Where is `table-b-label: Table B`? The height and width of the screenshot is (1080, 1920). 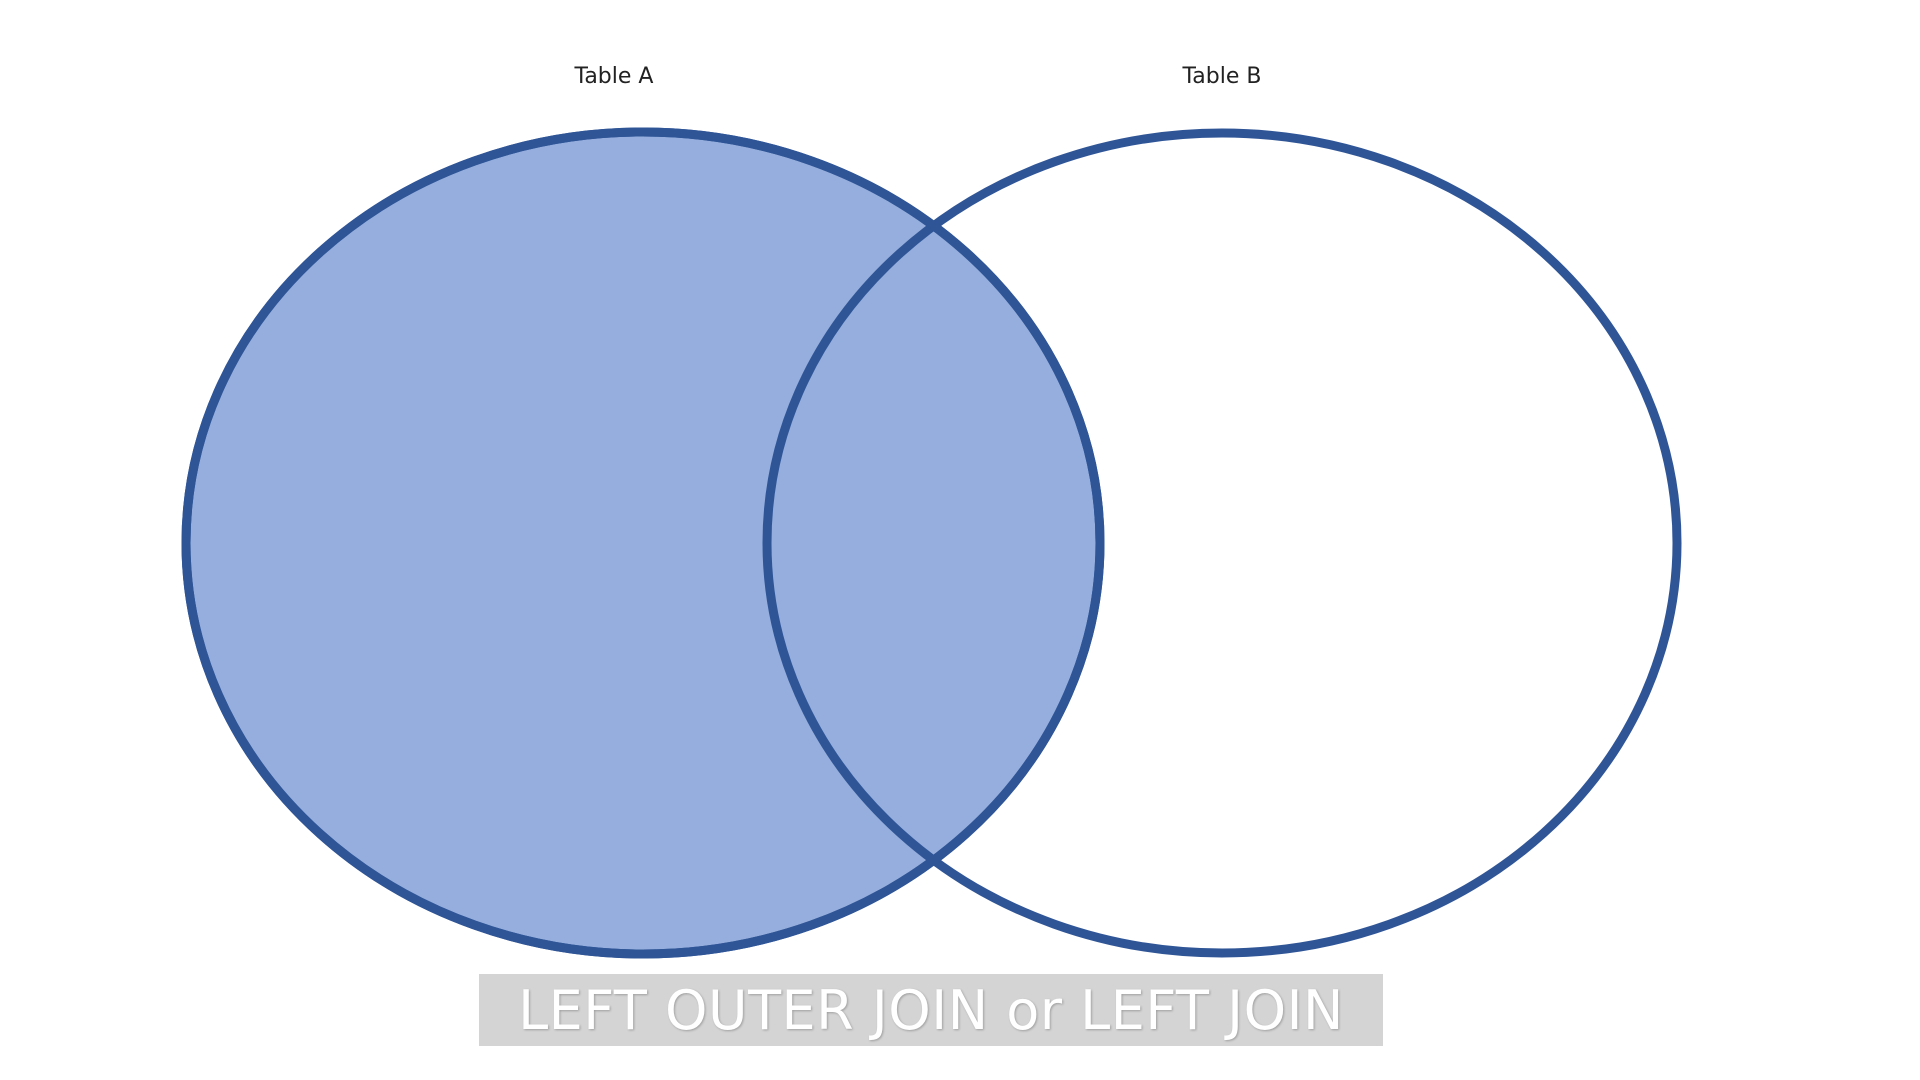
table-b-label: Table B is located at coordinates (1222, 76).